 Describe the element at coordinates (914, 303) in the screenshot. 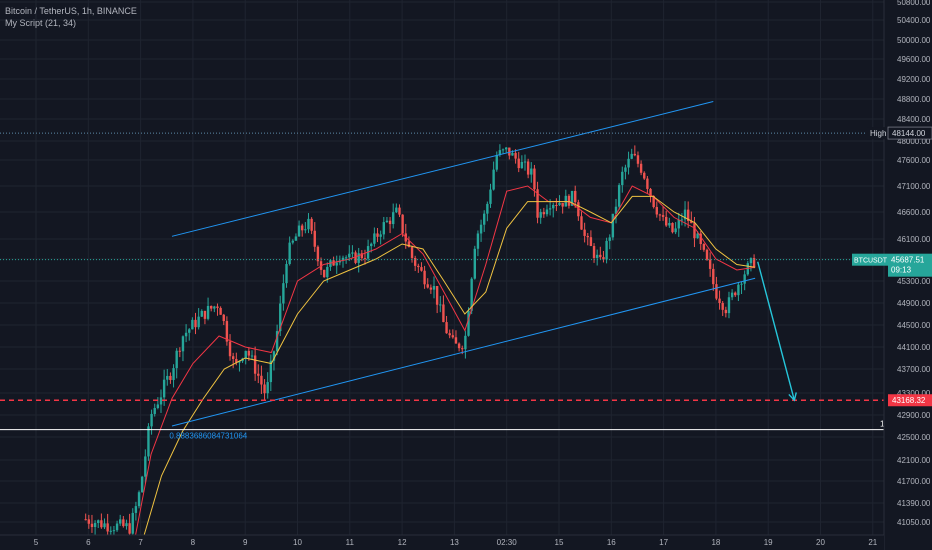

I see `price-tick-label: 44900.00` at that location.